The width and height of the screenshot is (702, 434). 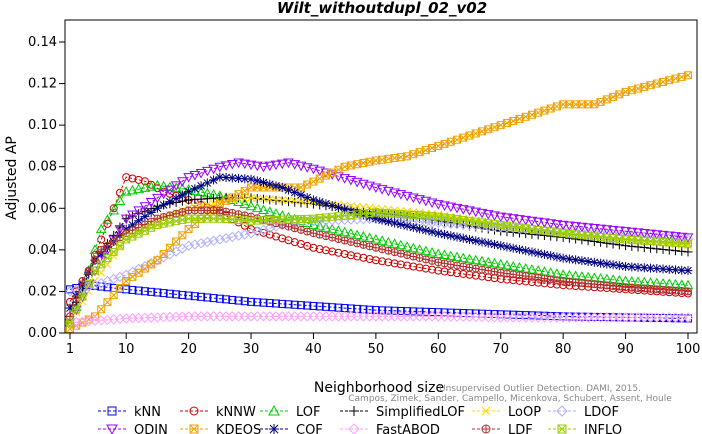 What do you see at coordinates (70, 349) in the screenshot?
I see `x-tick-label: 1` at bounding box center [70, 349].